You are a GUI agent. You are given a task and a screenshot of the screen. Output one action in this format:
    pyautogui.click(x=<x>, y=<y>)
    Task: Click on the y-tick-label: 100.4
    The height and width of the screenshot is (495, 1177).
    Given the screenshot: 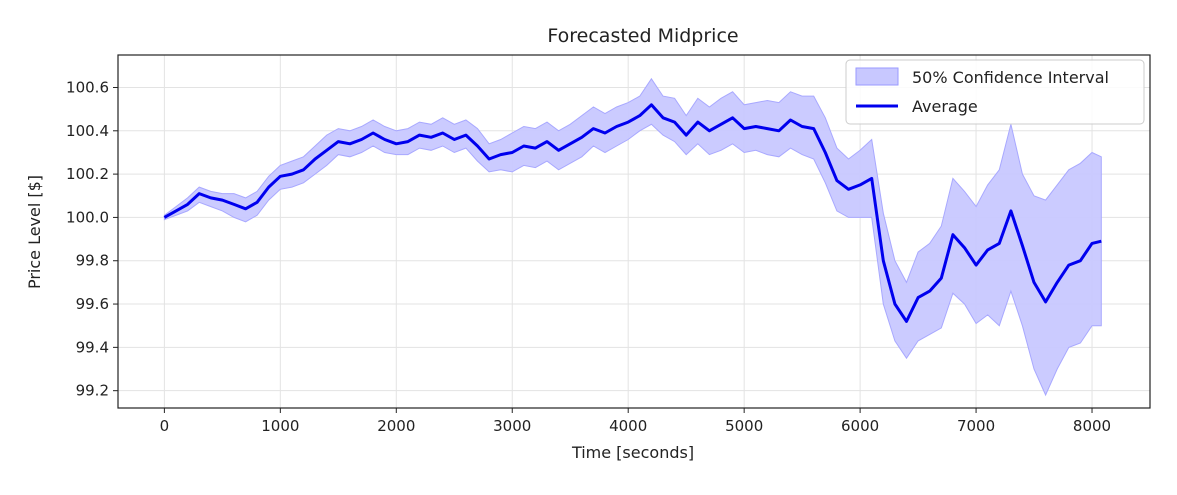 What is the action you would take?
    pyautogui.click(x=87, y=131)
    